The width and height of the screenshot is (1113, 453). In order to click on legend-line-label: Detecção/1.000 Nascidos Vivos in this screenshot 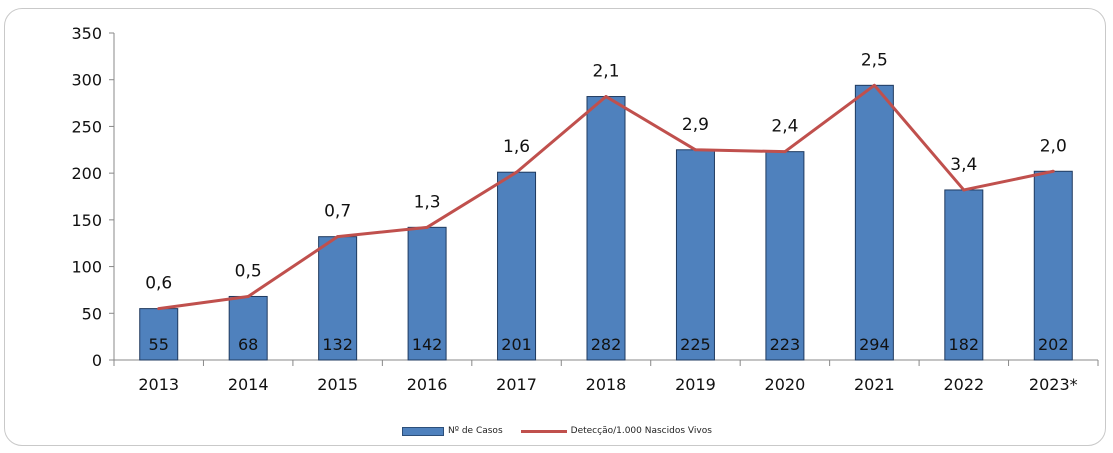, I will do `click(641, 431)`.